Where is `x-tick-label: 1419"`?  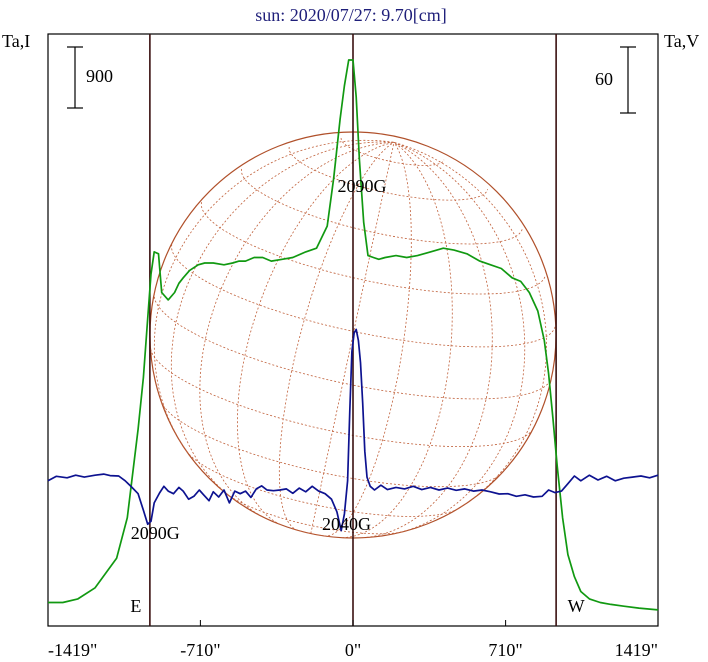 x-tick-label: 1419" is located at coordinates (636, 650).